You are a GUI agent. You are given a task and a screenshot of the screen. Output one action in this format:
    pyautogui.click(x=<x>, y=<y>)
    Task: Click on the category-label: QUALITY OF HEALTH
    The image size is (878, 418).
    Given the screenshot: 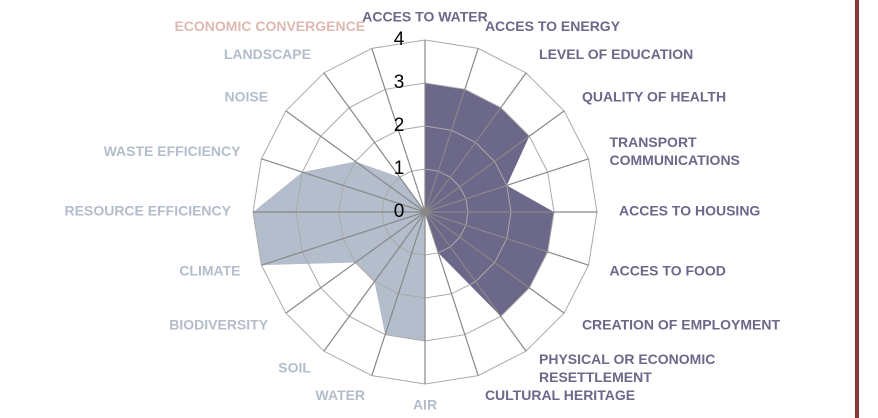 What is the action you would take?
    pyautogui.click(x=654, y=97)
    